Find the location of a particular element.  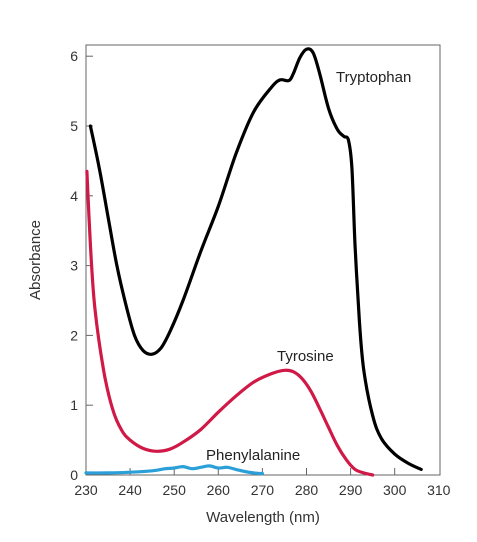

series-line-phenylalanine is located at coordinates (174, 470).